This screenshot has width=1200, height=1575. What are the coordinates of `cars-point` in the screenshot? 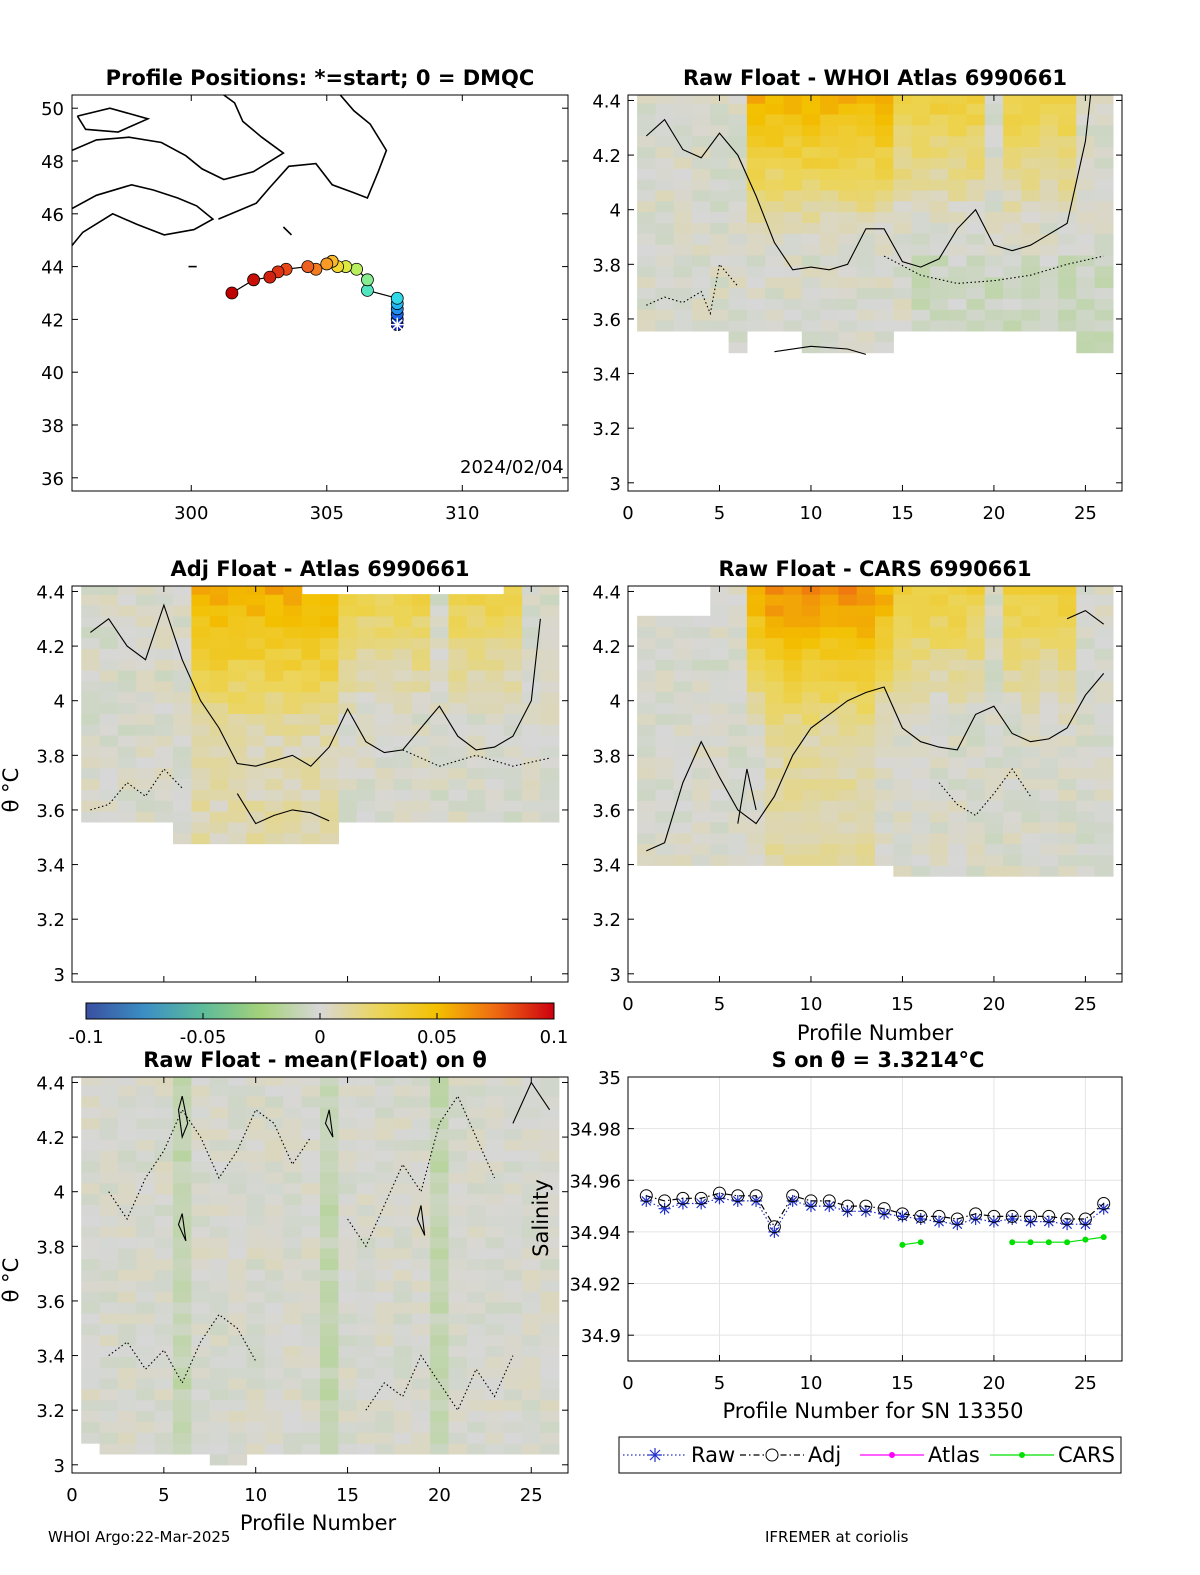 It's located at (902, 1244).